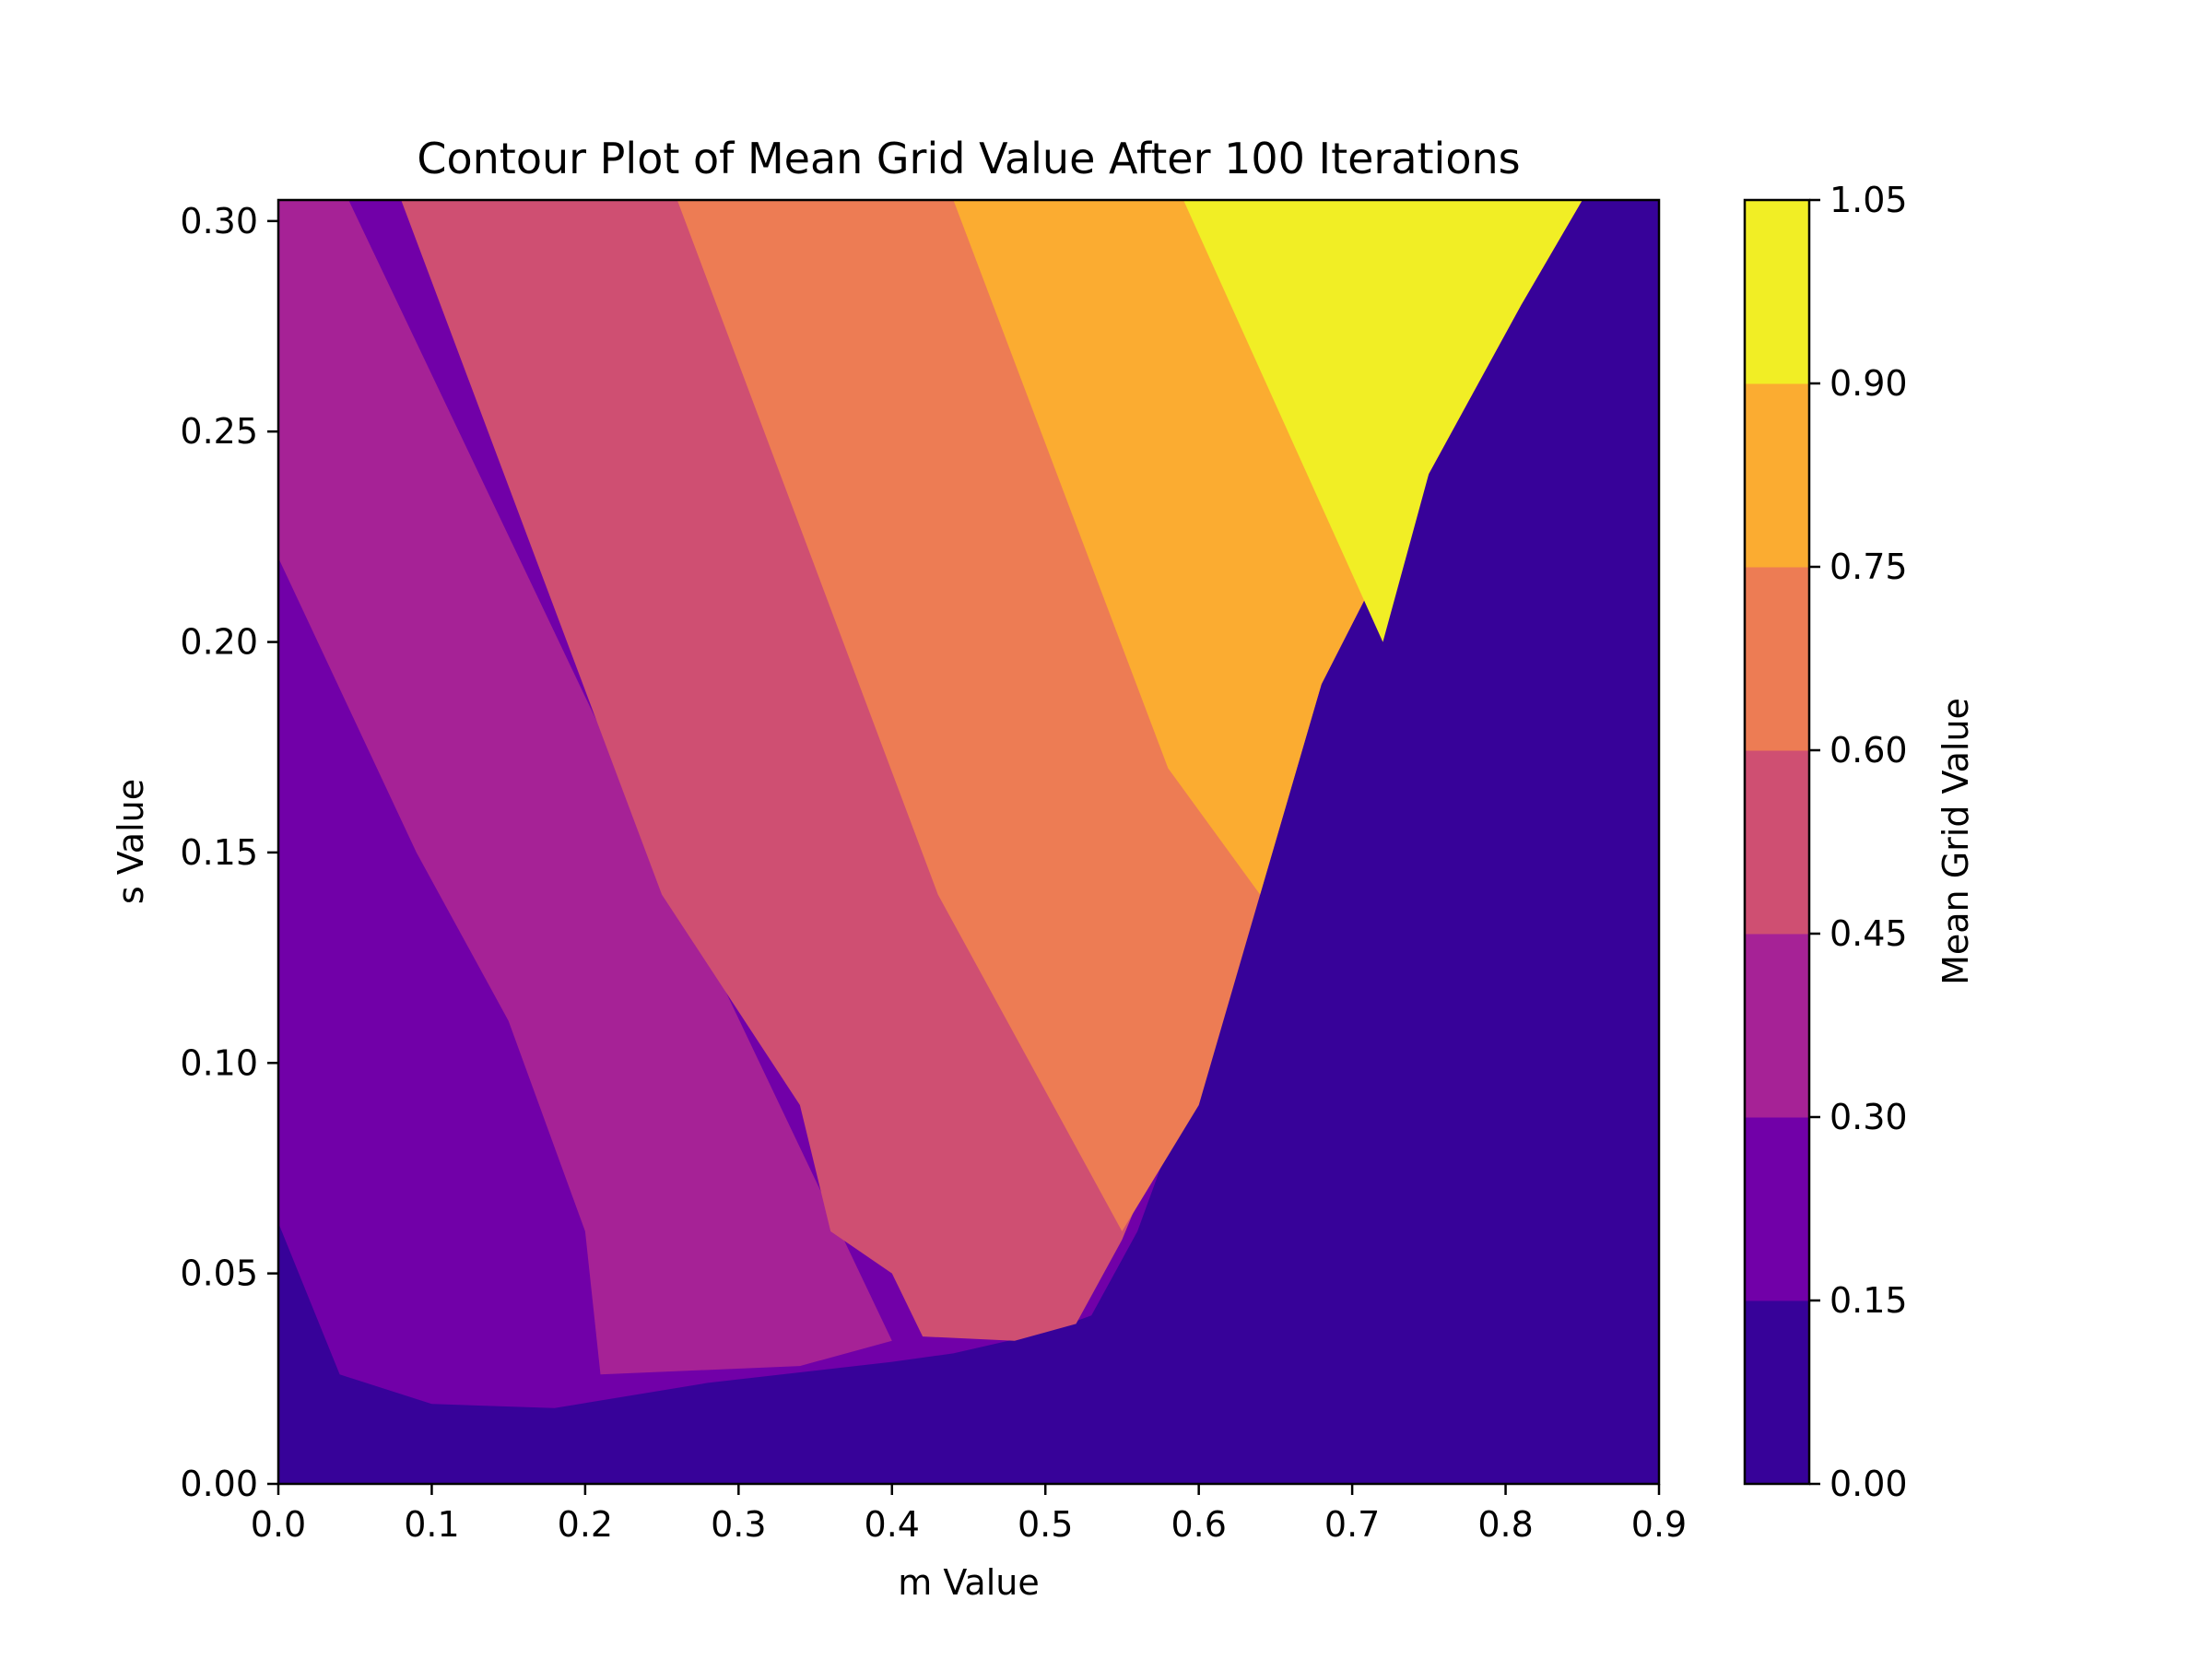 This screenshot has height=1659, width=2212. Describe the element at coordinates (585, 1524) in the screenshot. I see `x-tick-label: 0.2` at that location.